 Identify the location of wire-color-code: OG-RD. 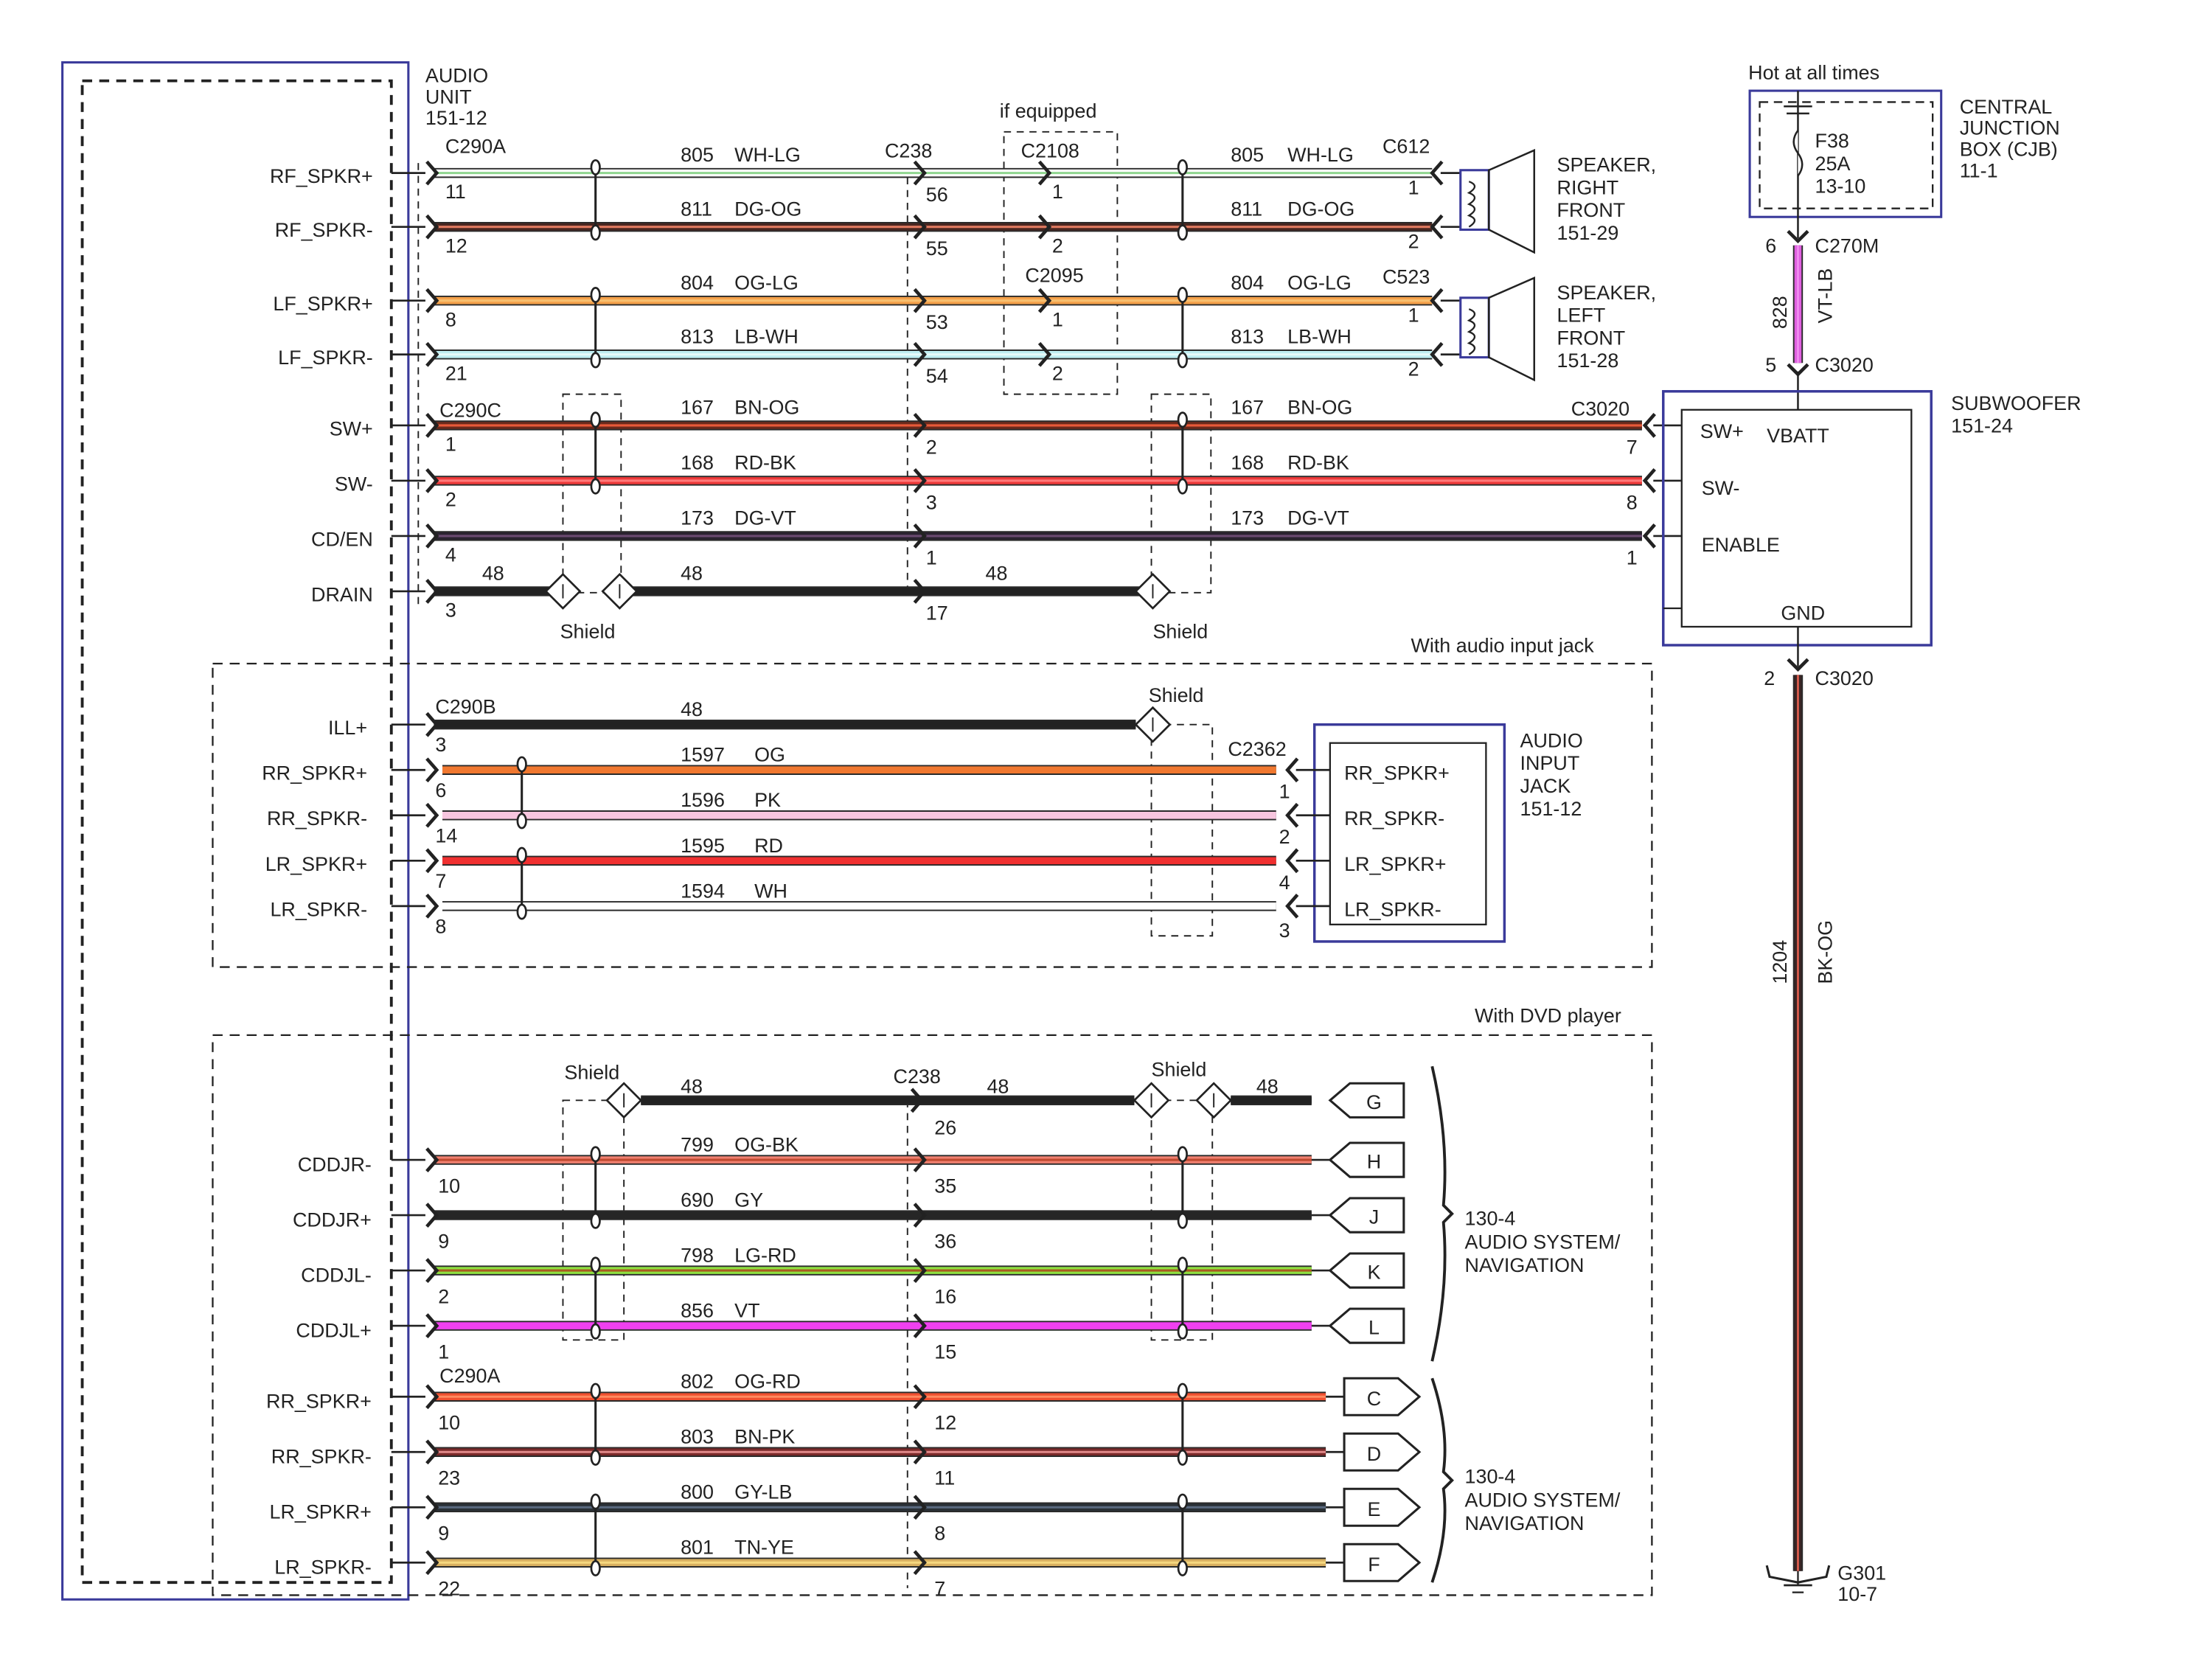
(767, 1382).